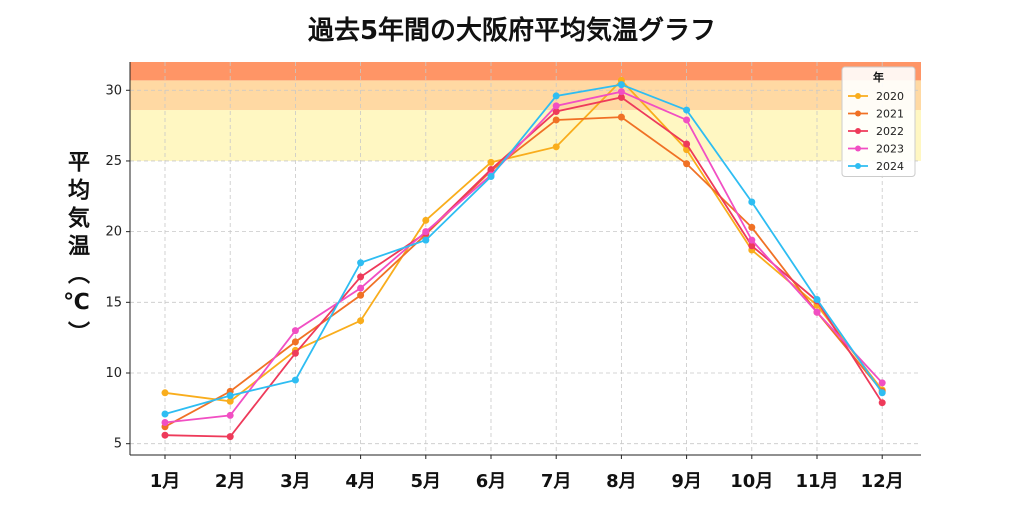 Image resolution: width=1024 pixels, height=512 pixels. I want to click on x-tick-label: 4月, so click(360, 481).